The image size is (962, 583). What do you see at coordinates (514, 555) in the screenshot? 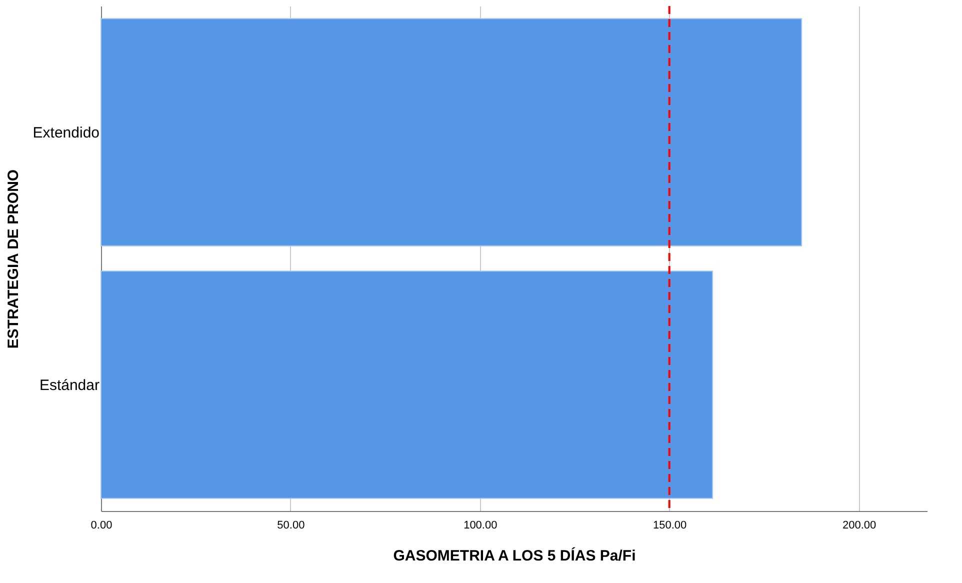
I see `x-axis-title: GASOMETRIA A LOS 5 DÍAS Pa/Fi` at bounding box center [514, 555].